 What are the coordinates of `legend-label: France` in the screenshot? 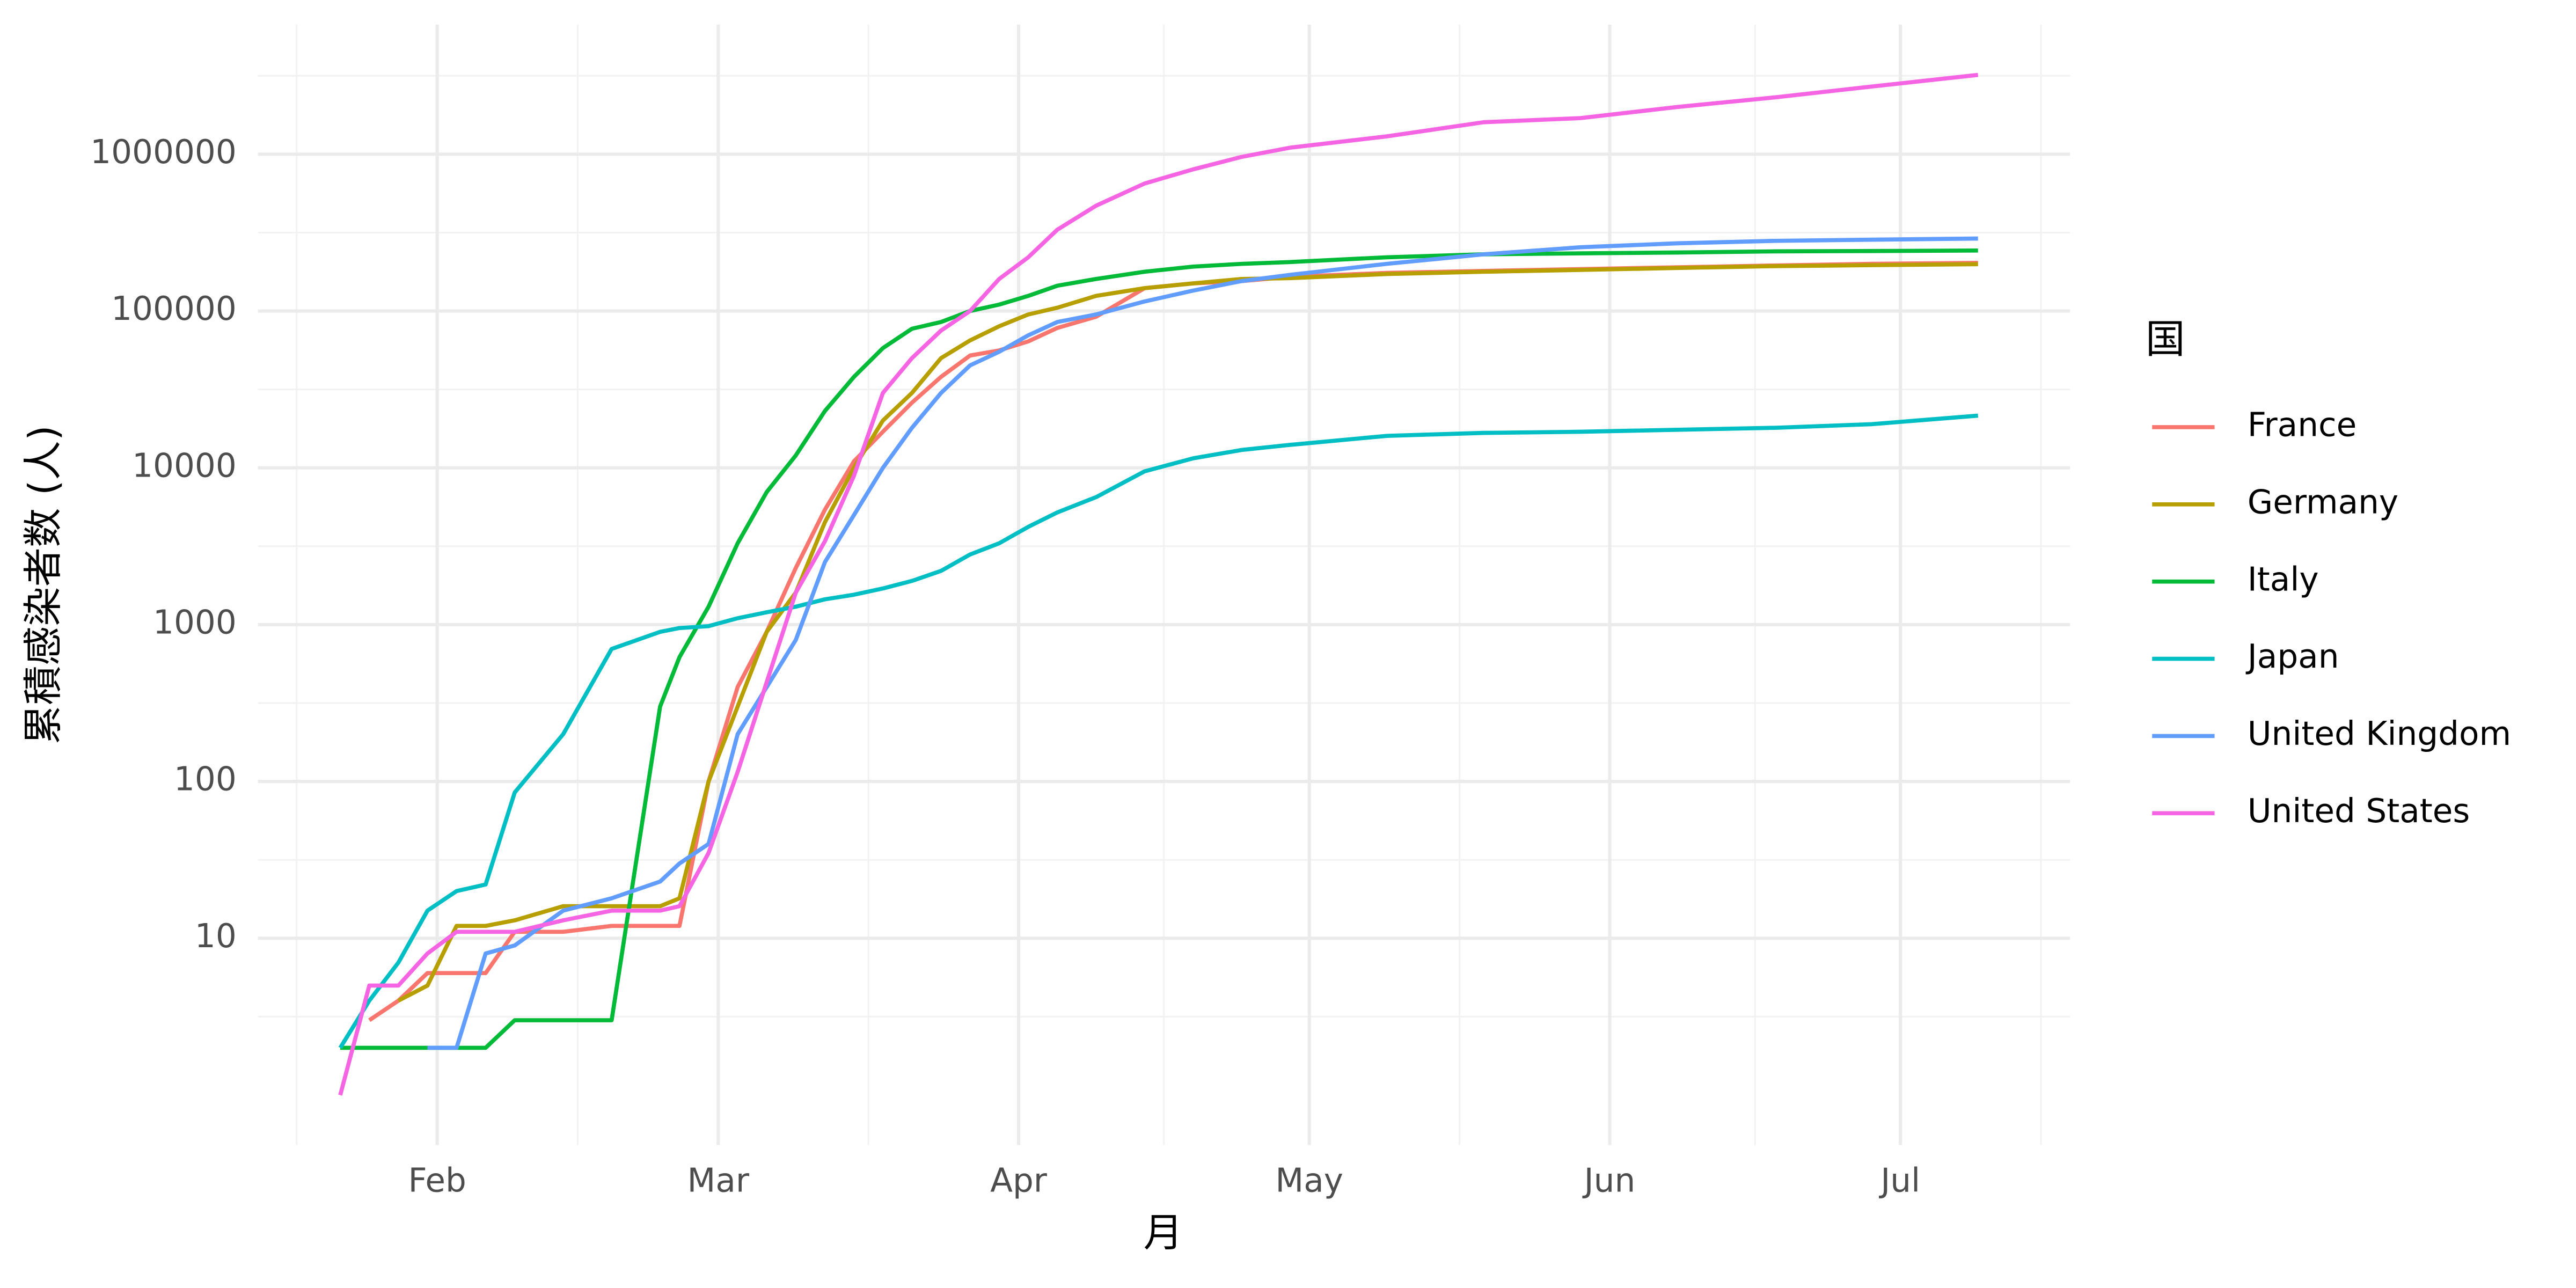 It's located at (2302, 425).